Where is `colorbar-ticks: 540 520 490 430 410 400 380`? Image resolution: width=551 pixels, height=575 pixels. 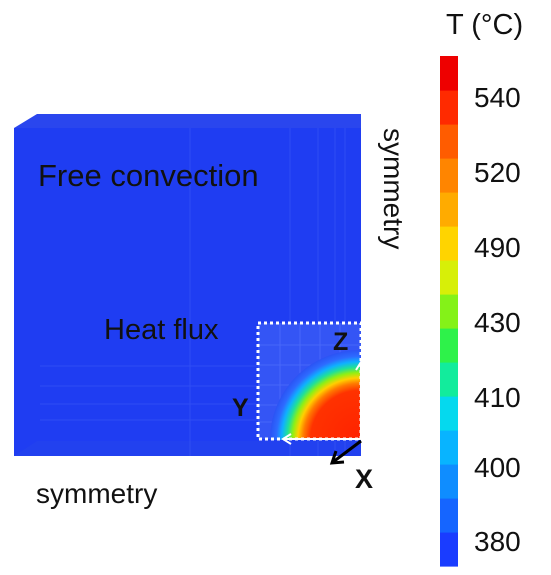 colorbar-ticks: 540 520 490 430 410 400 380 is located at coordinates (497, 319).